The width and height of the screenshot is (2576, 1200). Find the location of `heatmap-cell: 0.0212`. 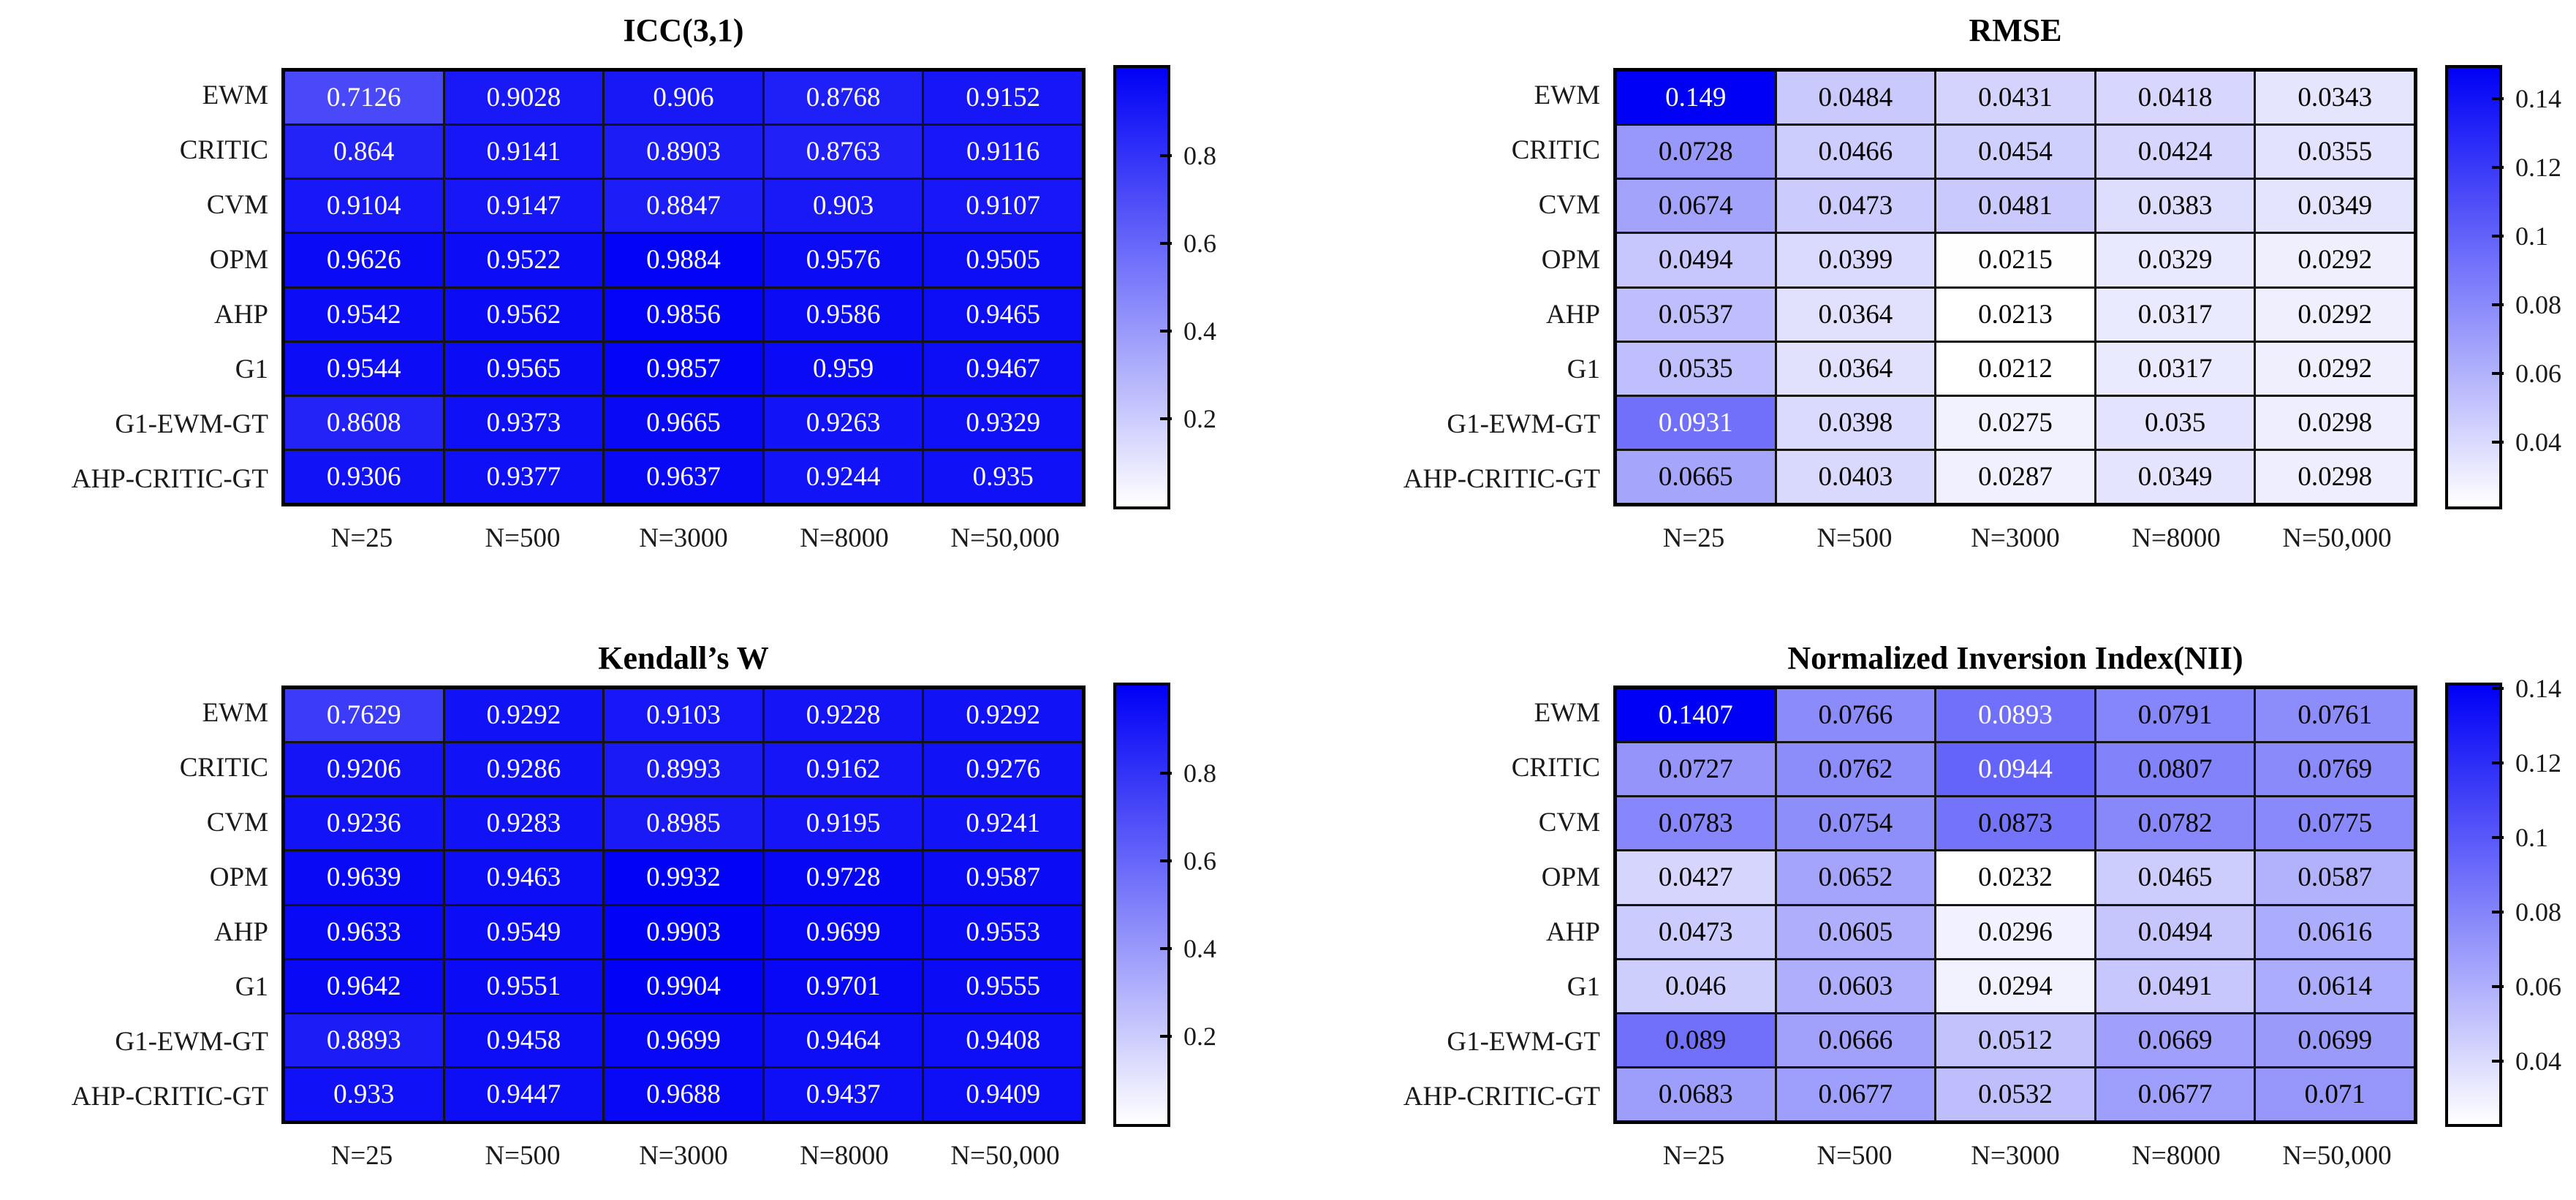

heatmap-cell: 0.0212 is located at coordinates (2015, 368).